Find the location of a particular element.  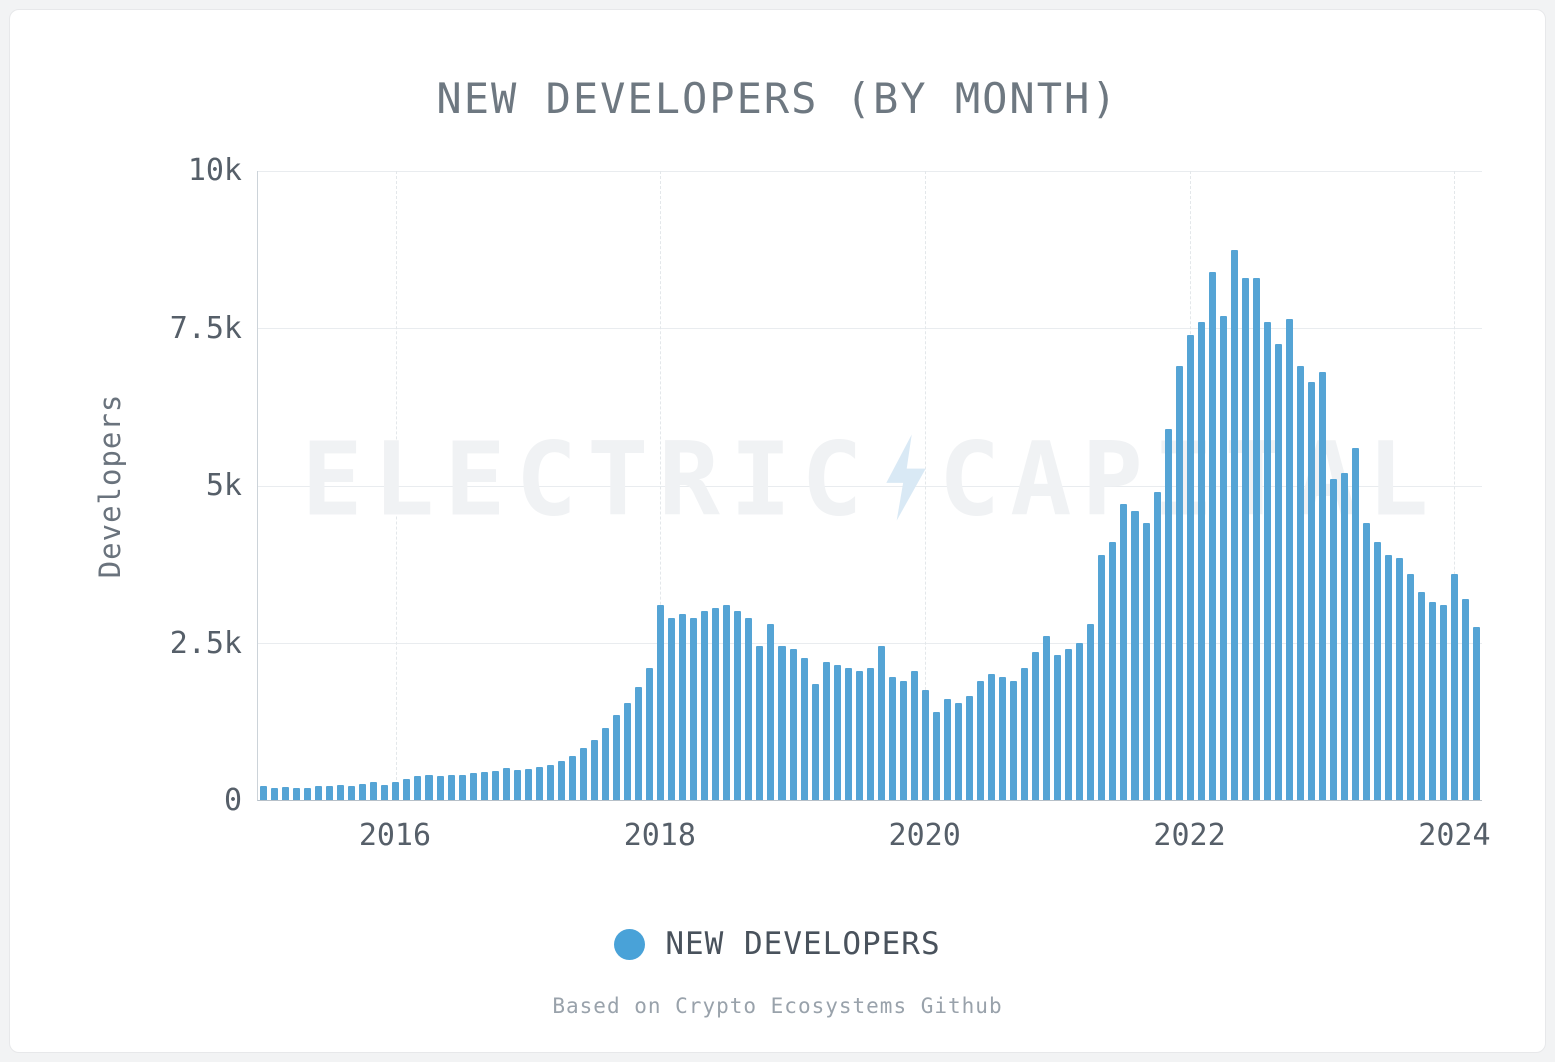

y-tick-label: 0 is located at coordinates (232, 800).